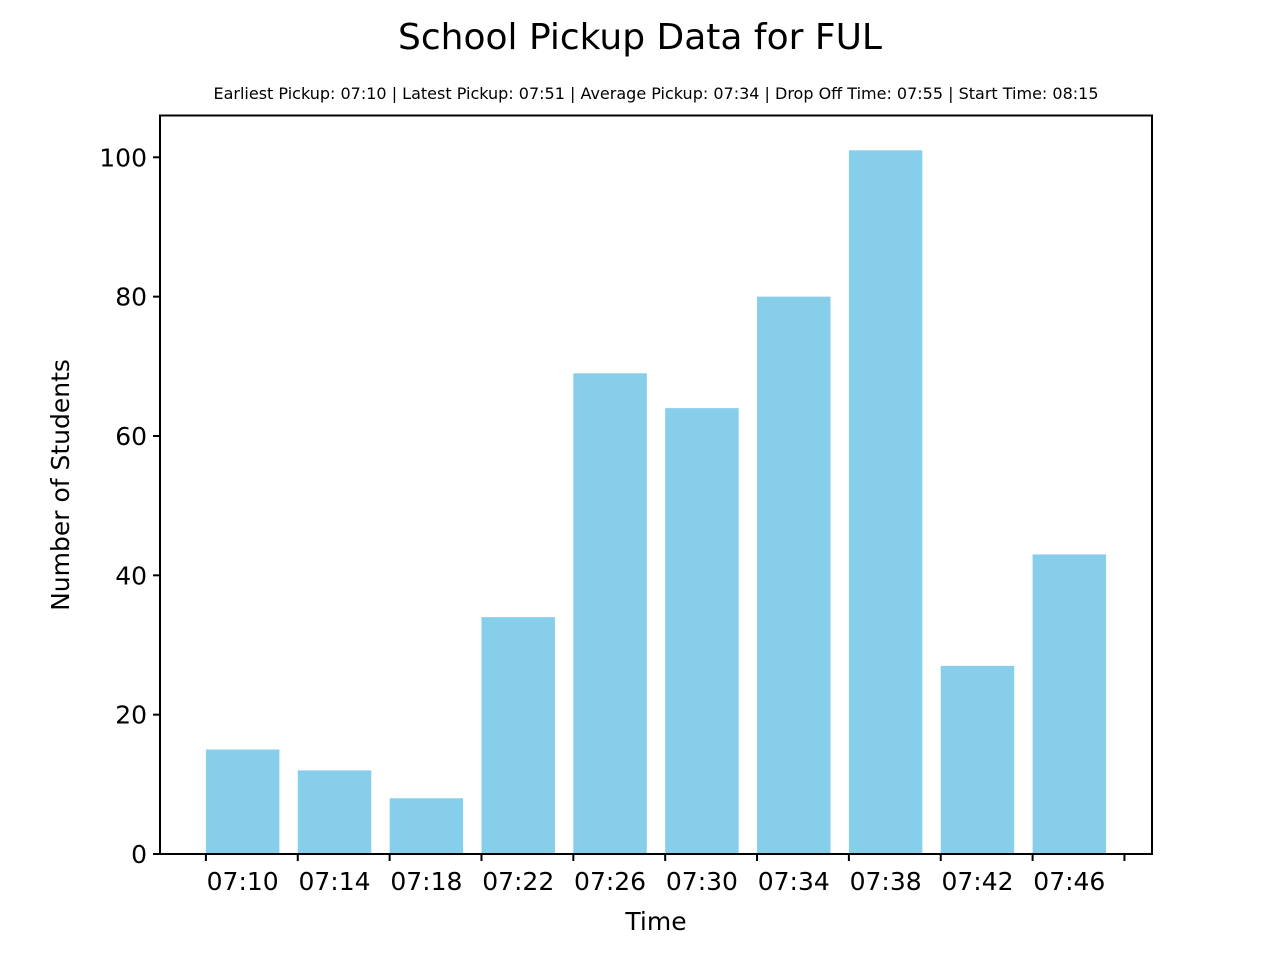 Image resolution: width=1280 pixels, height=964 pixels. I want to click on bar-07:34, so click(794, 575).